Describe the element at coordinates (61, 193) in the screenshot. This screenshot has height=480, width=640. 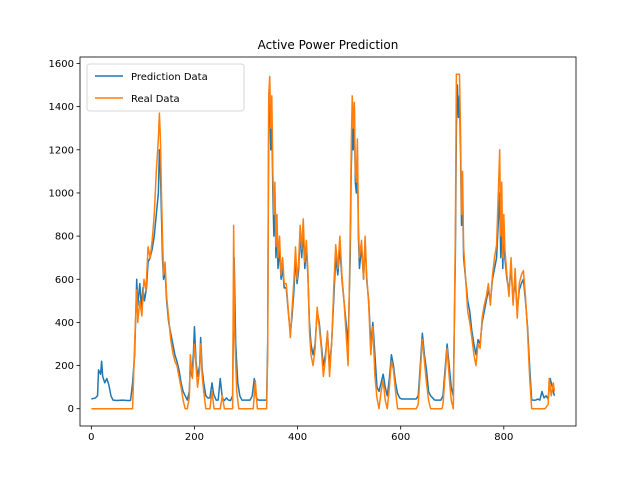
I see `y-tick-label: 1000` at that location.